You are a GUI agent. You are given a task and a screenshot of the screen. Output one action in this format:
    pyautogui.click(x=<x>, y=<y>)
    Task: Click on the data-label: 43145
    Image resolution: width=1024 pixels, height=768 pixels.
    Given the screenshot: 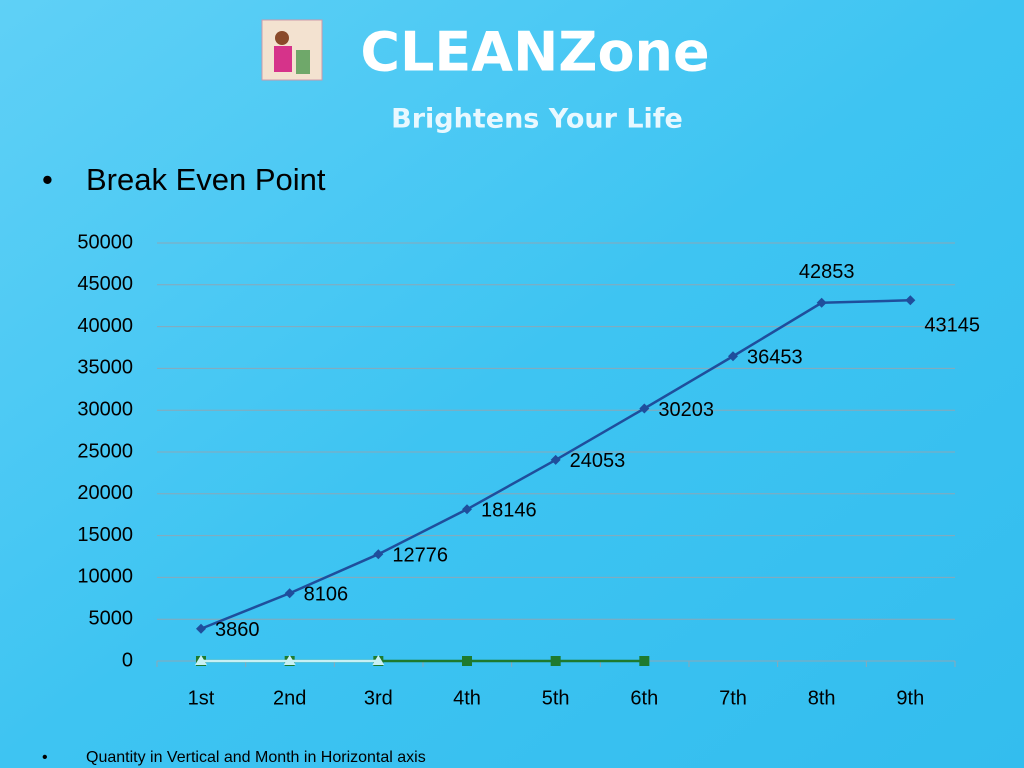 What is the action you would take?
    pyautogui.click(x=952, y=326)
    